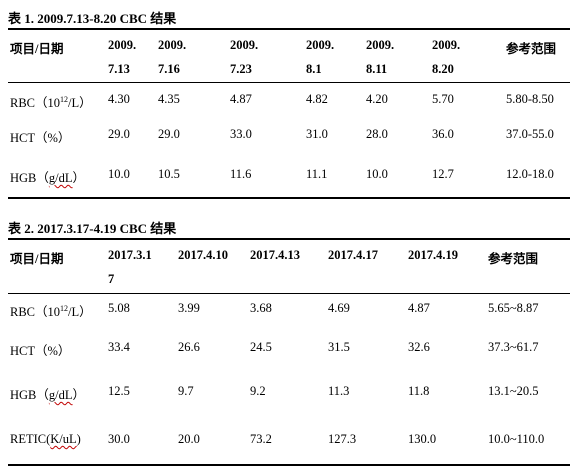 This screenshot has width=574, height=474. Describe the element at coordinates (169, 99) in the screenshot. I see `table-cell: 4.35` at that location.